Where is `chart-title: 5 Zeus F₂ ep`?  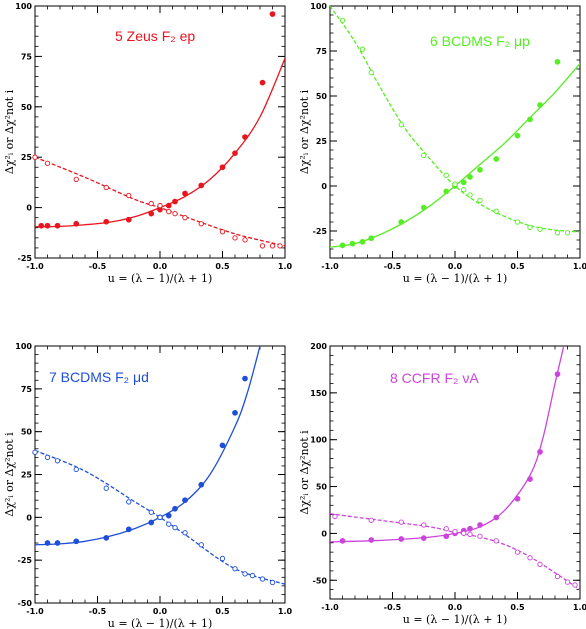 chart-title: 5 Zeus F₂ ep is located at coordinates (155, 36).